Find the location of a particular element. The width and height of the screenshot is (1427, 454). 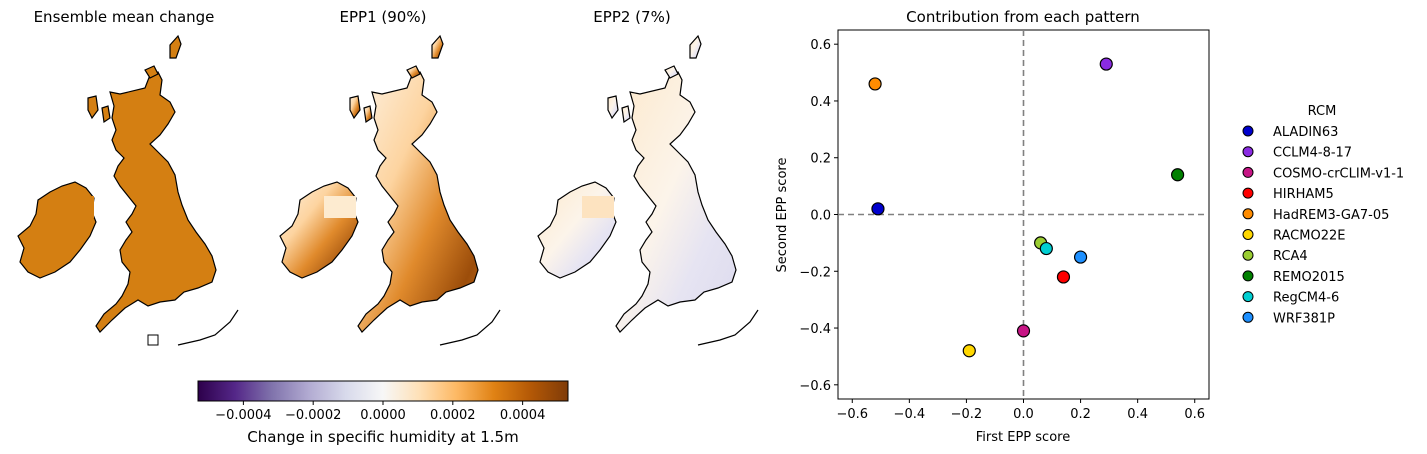

map-epp2 is located at coordinates (648, 190).